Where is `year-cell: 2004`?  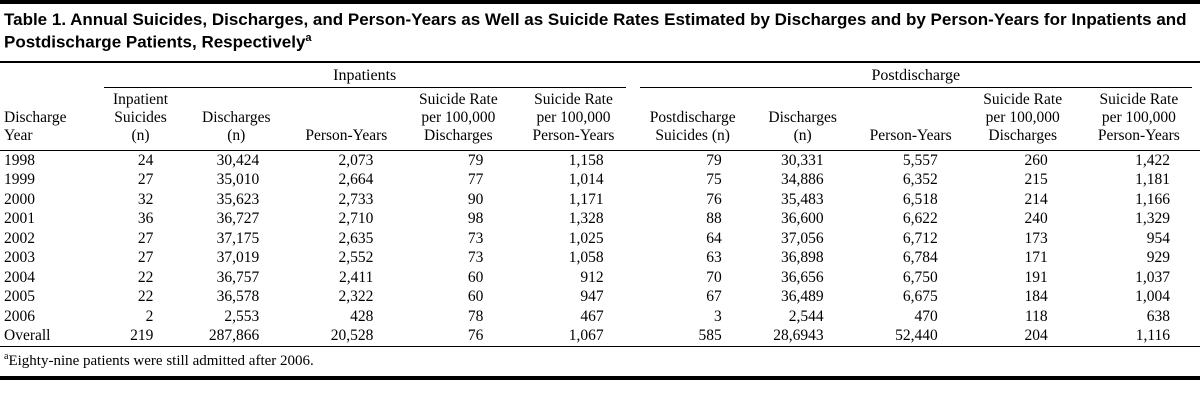 year-cell: 2004 is located at coordinates (19, 277).